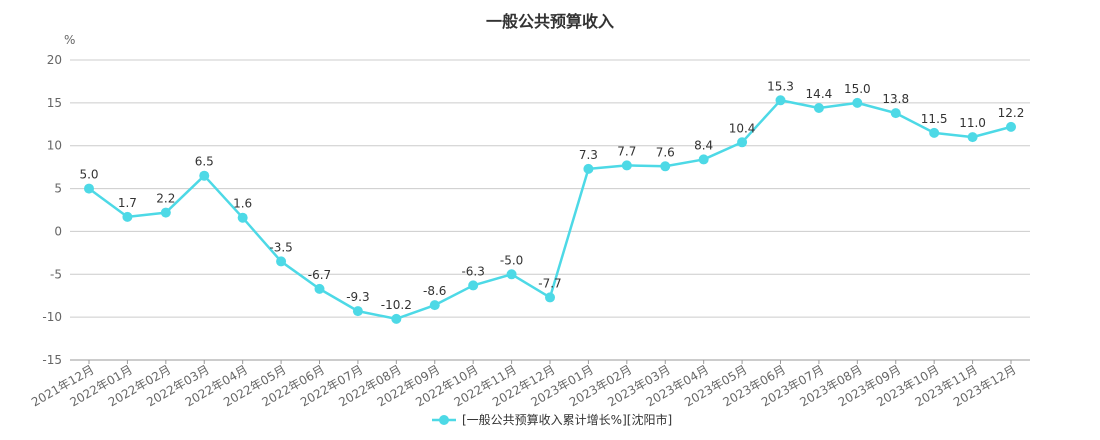 The image size is (1100, 440). I want to click on y-tick-label: 0, so click(58, 231).